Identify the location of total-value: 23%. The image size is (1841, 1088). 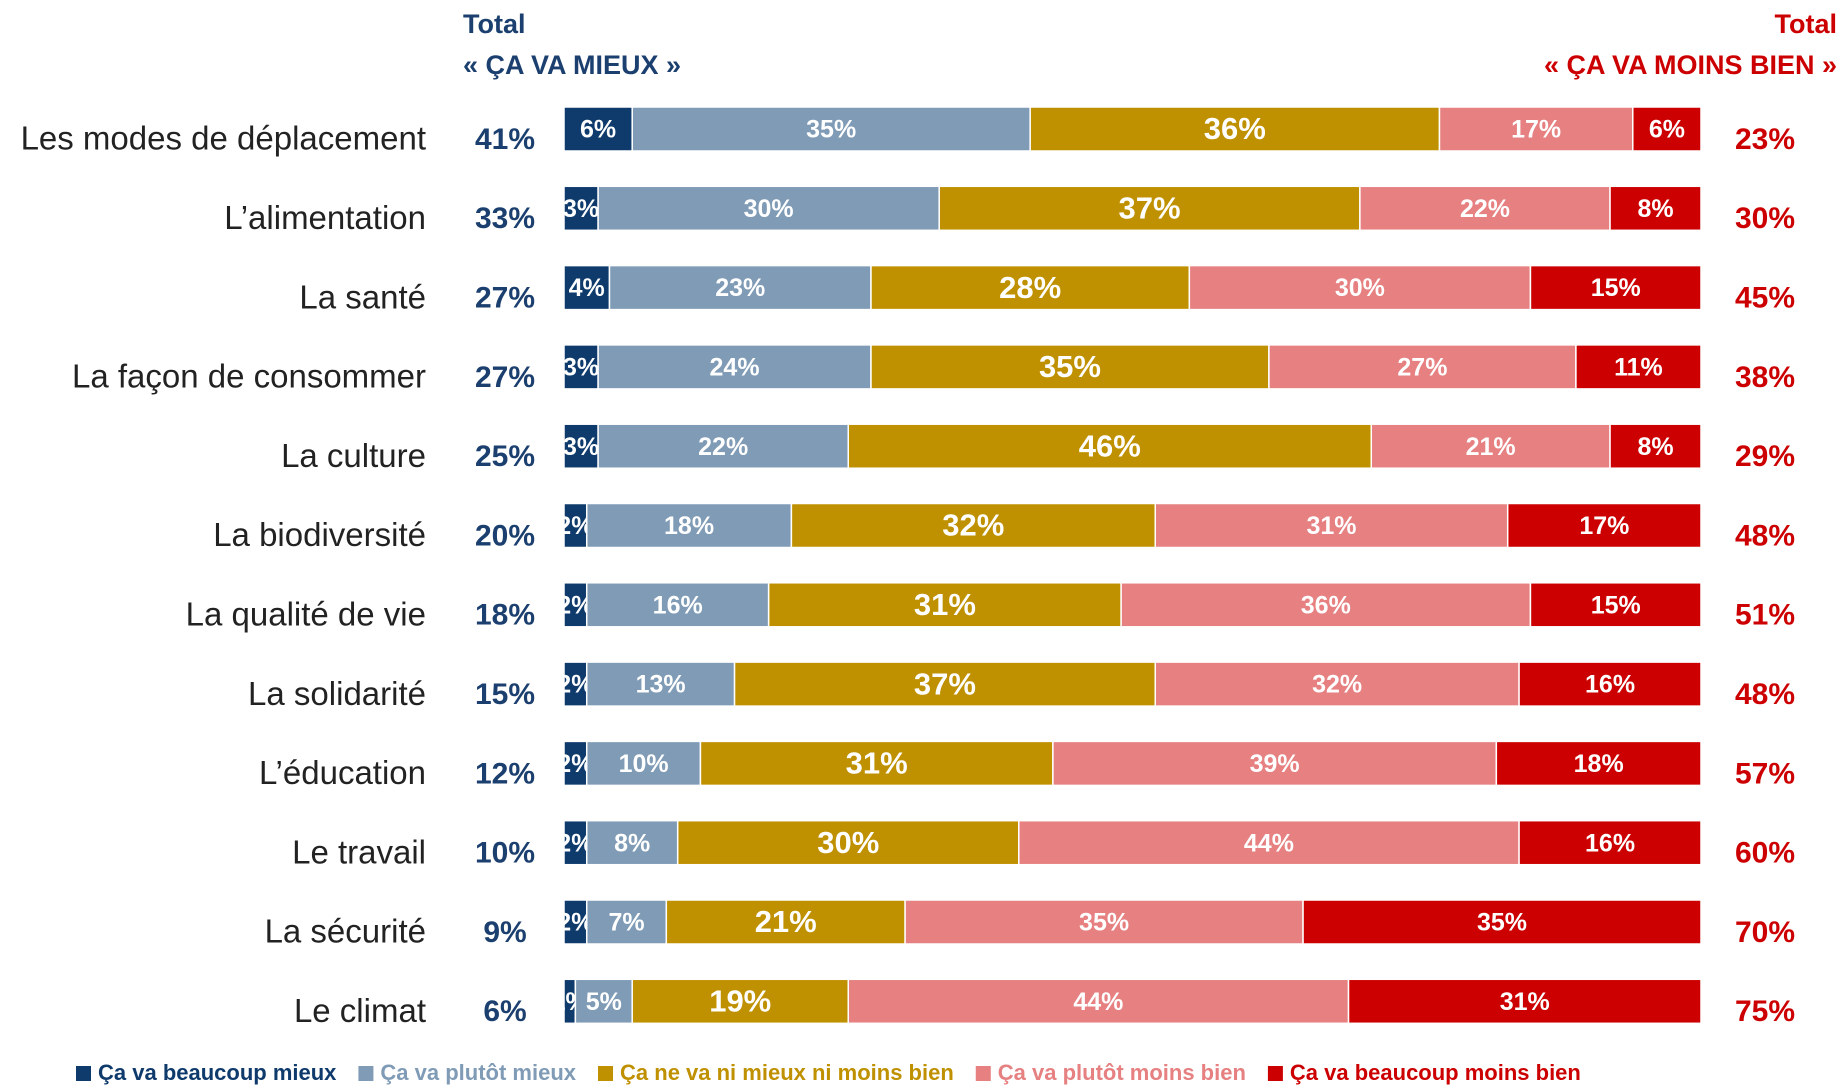
(1765, 139).